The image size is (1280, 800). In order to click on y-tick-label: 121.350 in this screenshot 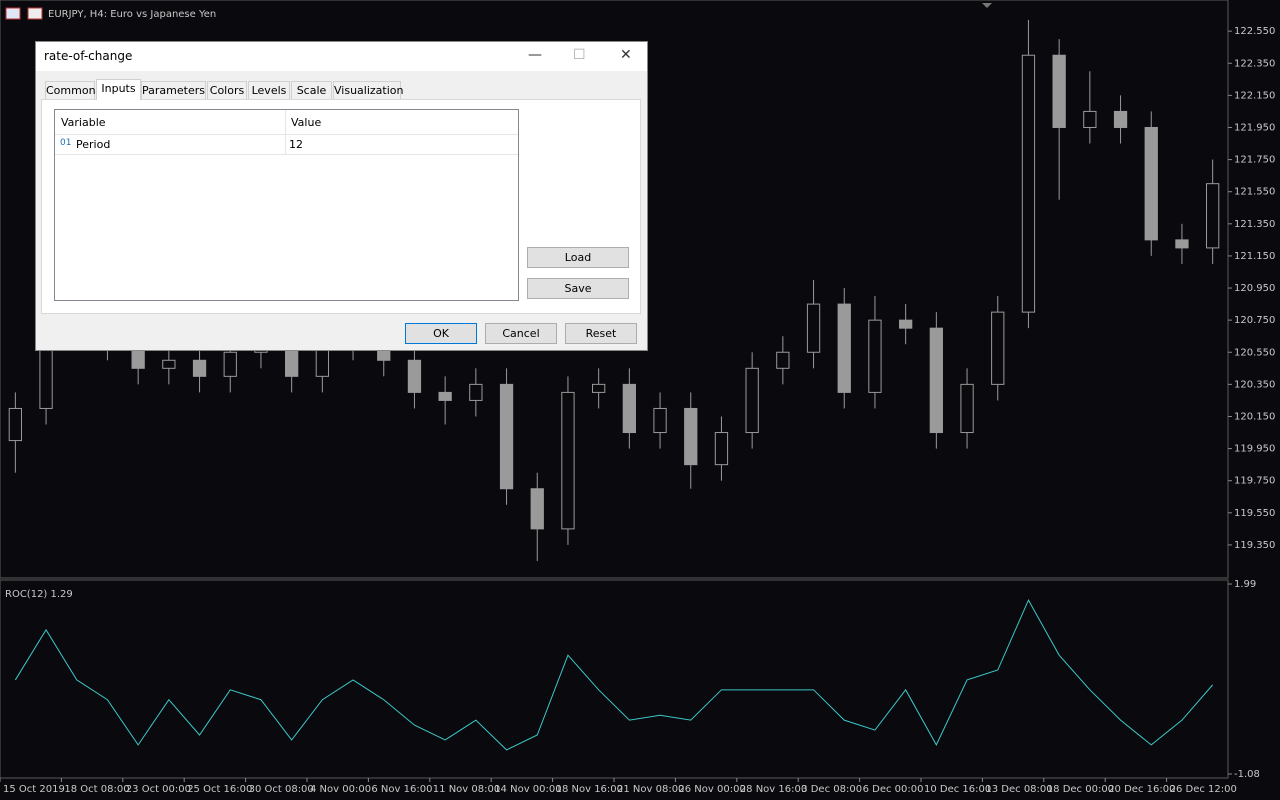, I will do `click(1254, 224)`.